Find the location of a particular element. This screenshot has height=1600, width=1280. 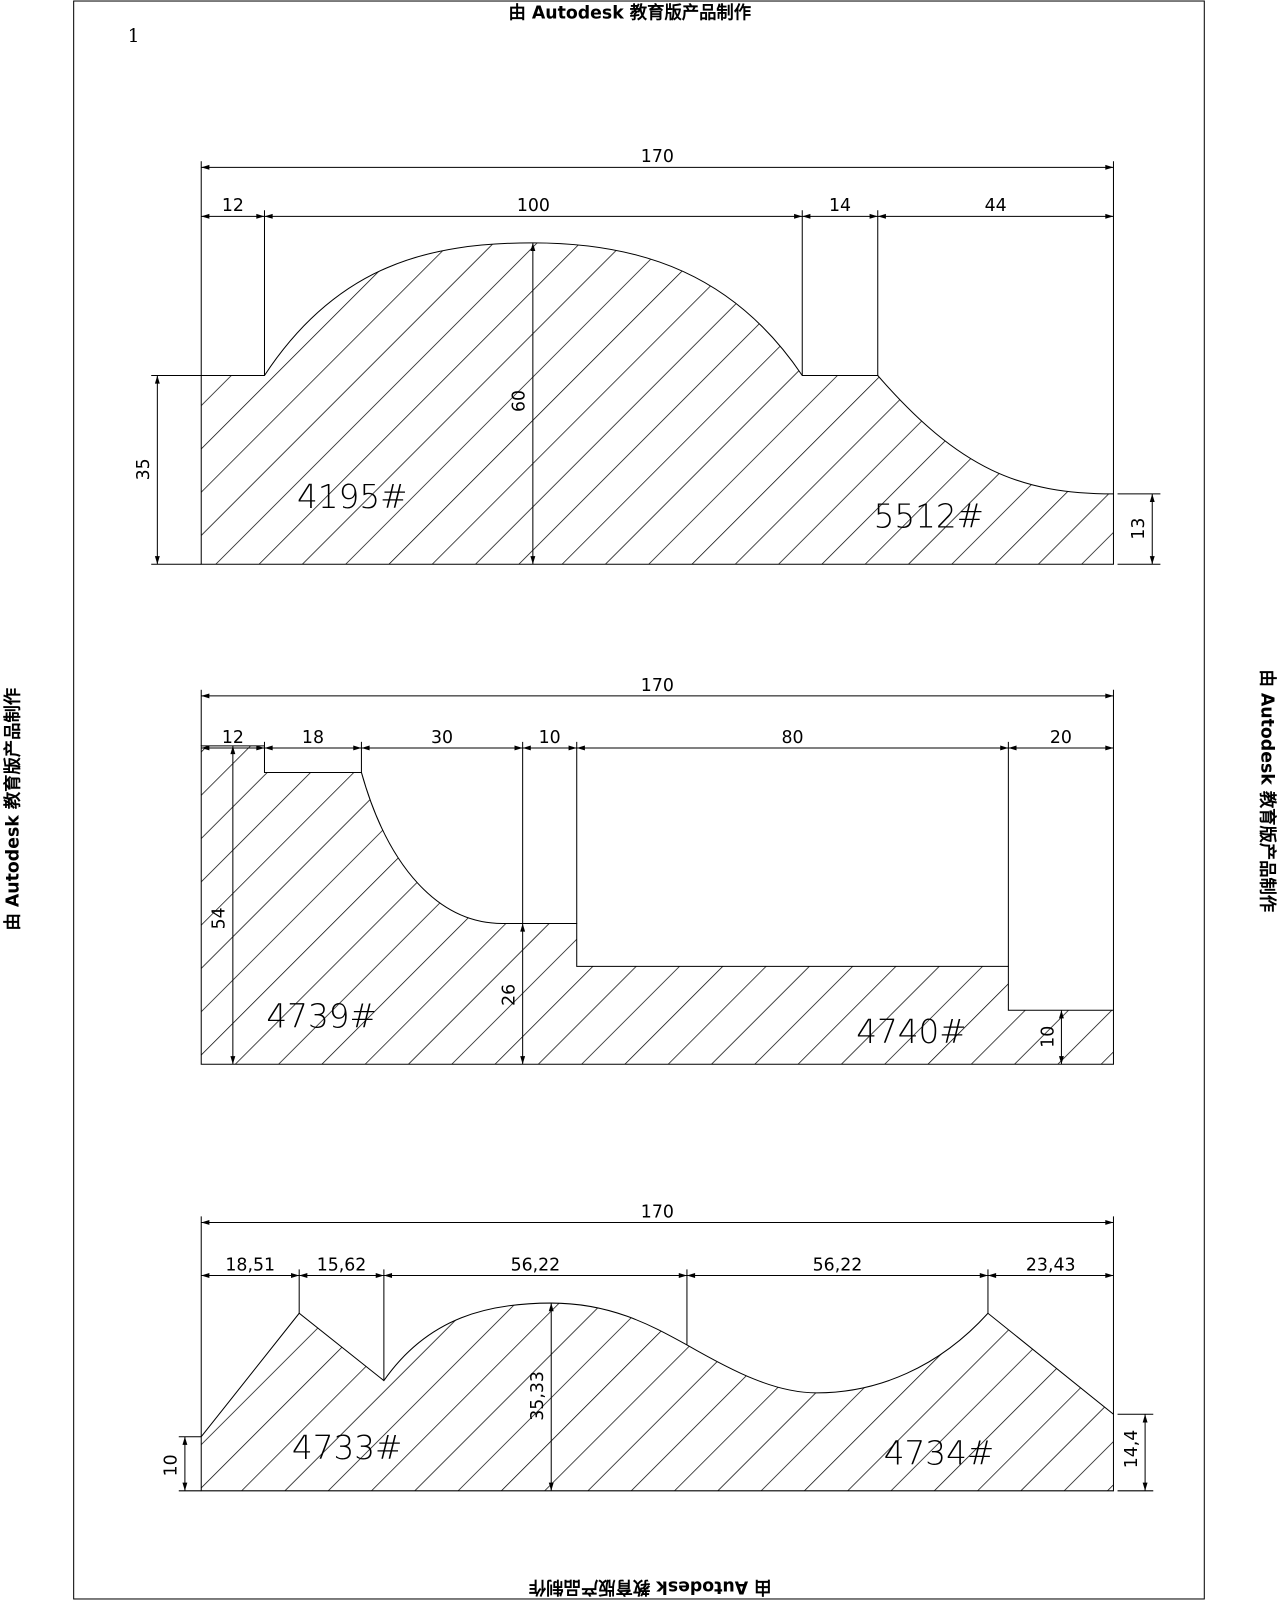

dimension-text: 15,62 is located at coordinates (342, 1265).